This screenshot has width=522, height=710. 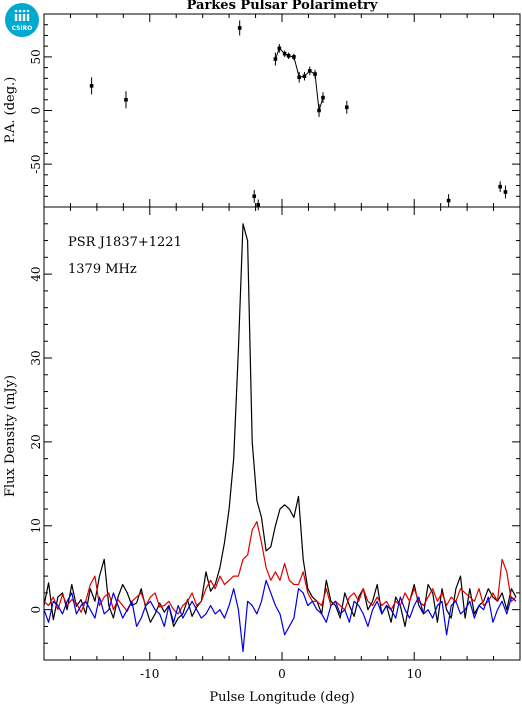 I want to click on flux-xtick-label: 0, so click(x=282, y=674).